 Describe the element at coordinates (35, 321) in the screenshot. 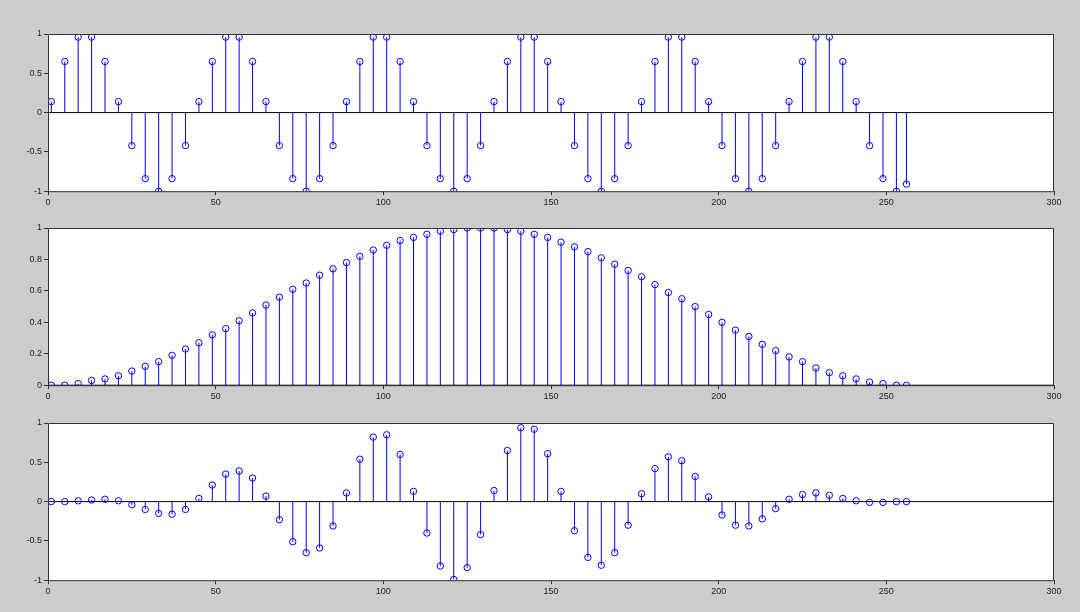

I see `y-tick-label: 0.4` at that location.